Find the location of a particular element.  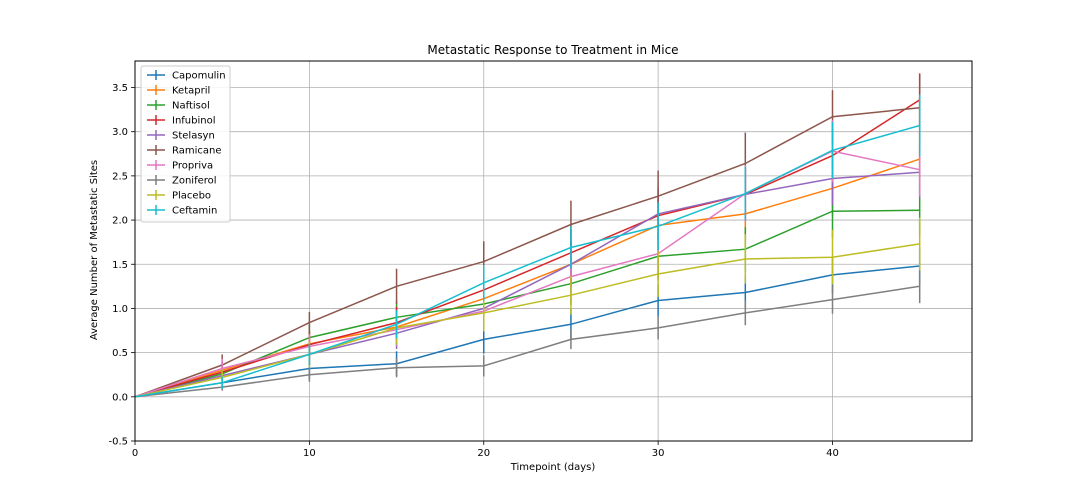

x-tick-label: 10 is located at coordinates (309, 453).